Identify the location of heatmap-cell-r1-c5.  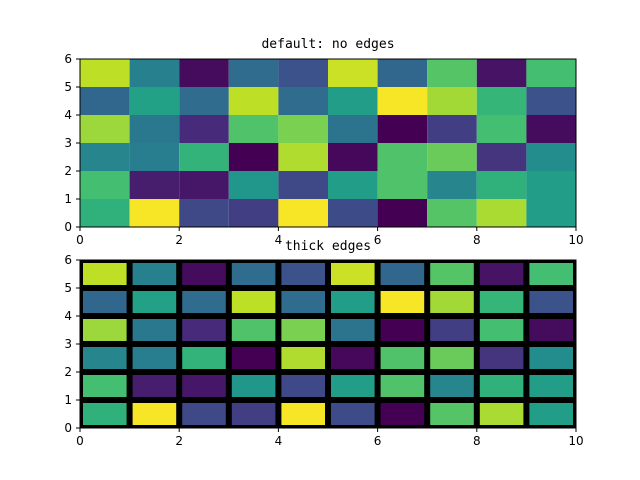
(353, 302).